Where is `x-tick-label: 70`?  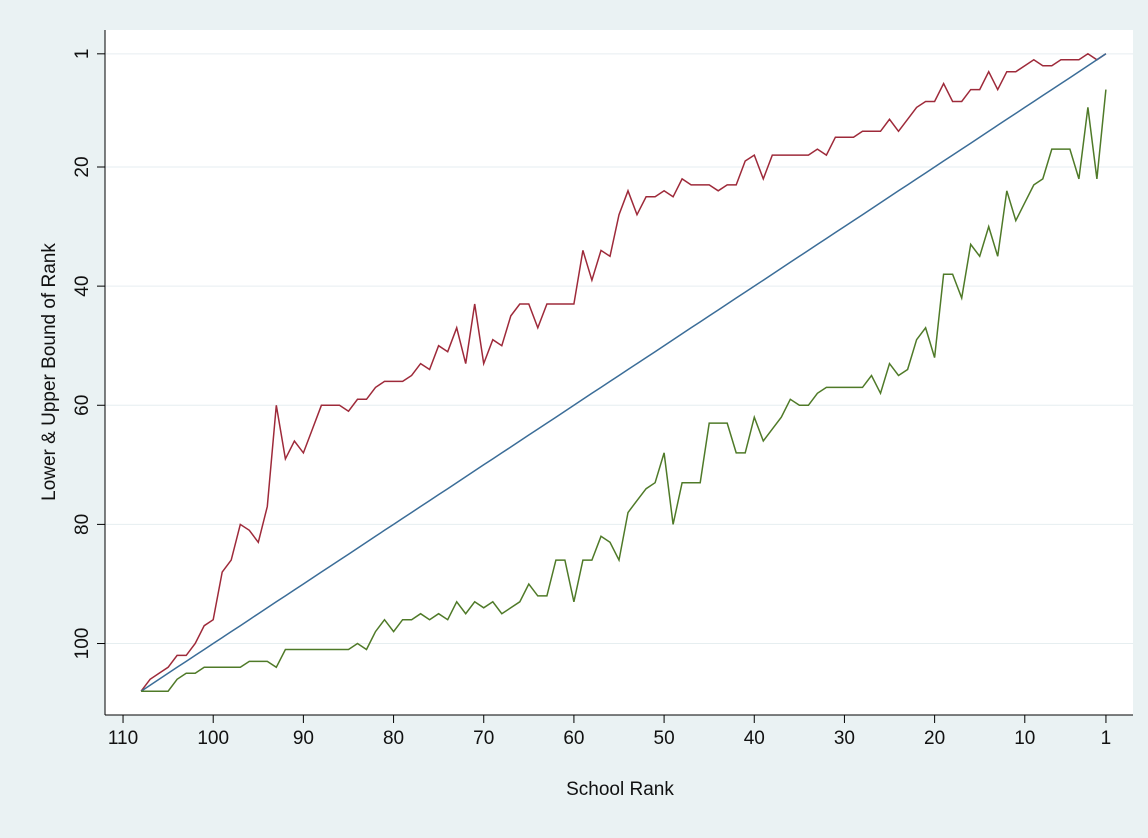 x-tick-label: 70 is located at coordinates (483, 738).